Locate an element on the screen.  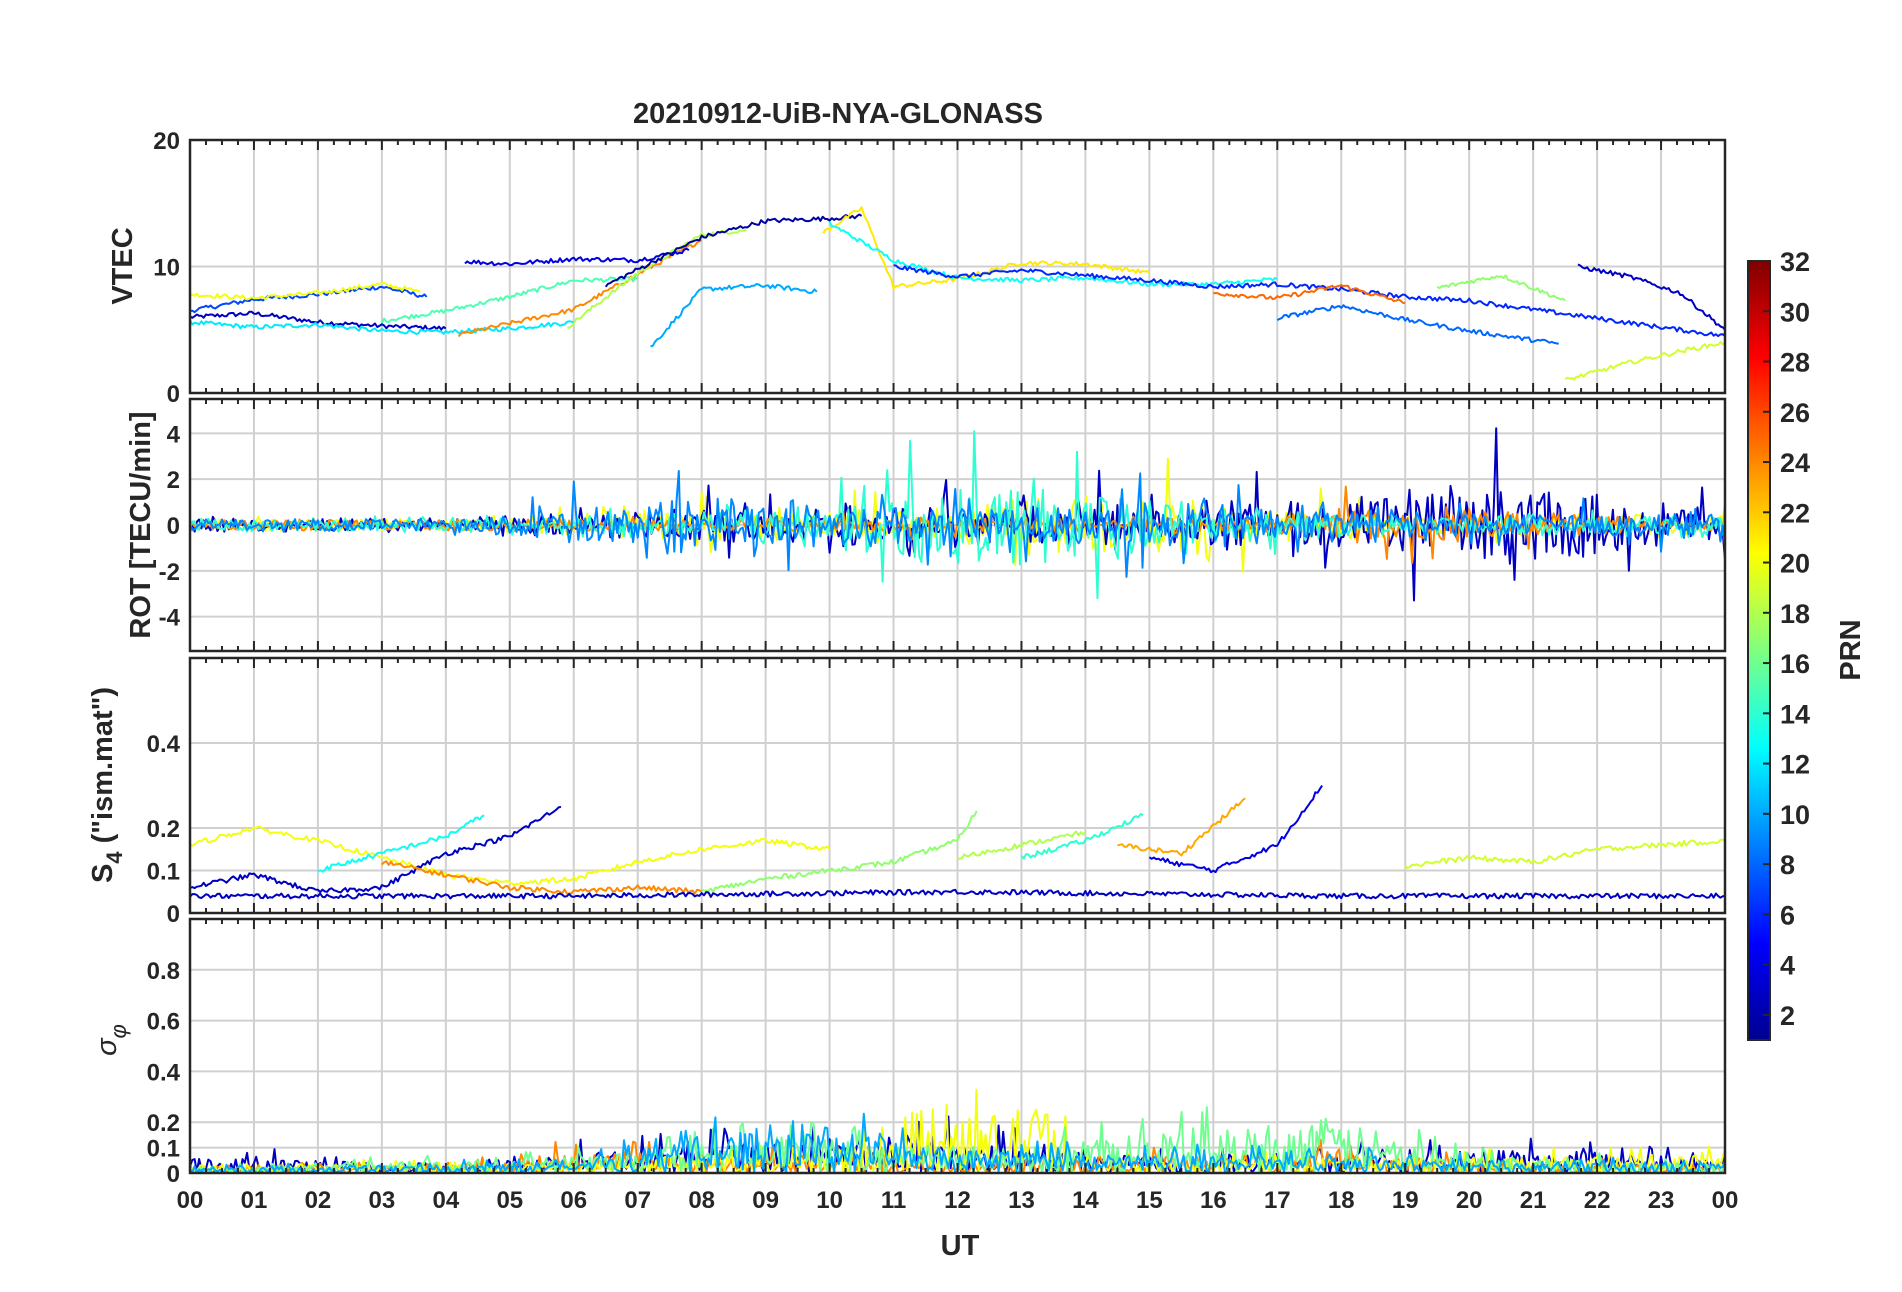
x-tick-label: 21 is located at coordinates (1533, 1200).